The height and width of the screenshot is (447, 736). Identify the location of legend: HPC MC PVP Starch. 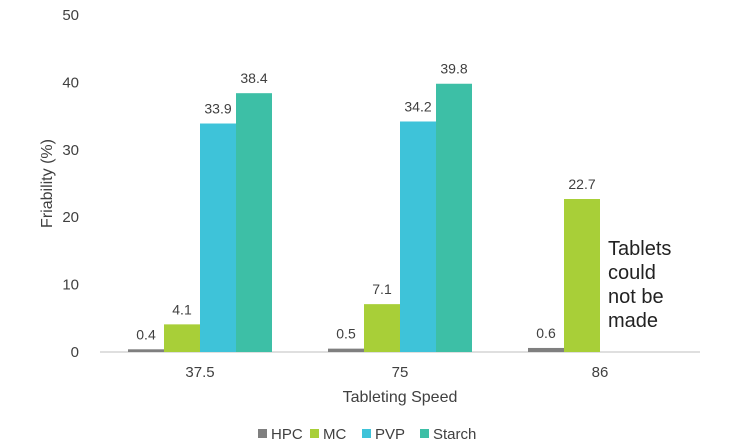
(367, 434).